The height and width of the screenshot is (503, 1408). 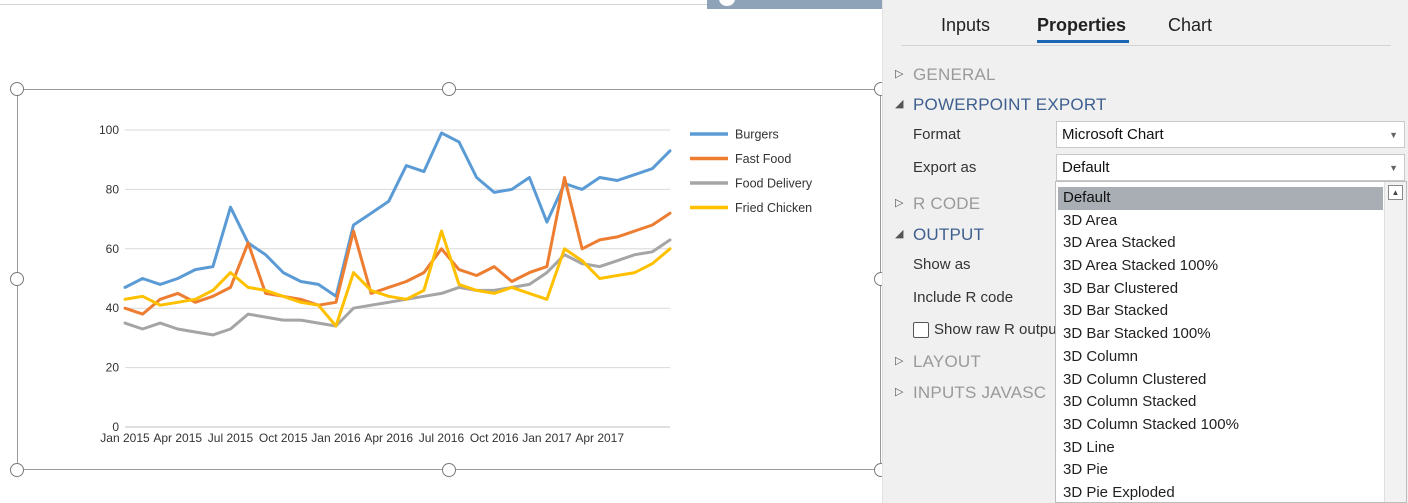 What do you see at coordinates (1137, 334) in the screenshot?
I see `dropdown-option: 3D Bar Stacked 100%` at bounding box center [1137, 334].